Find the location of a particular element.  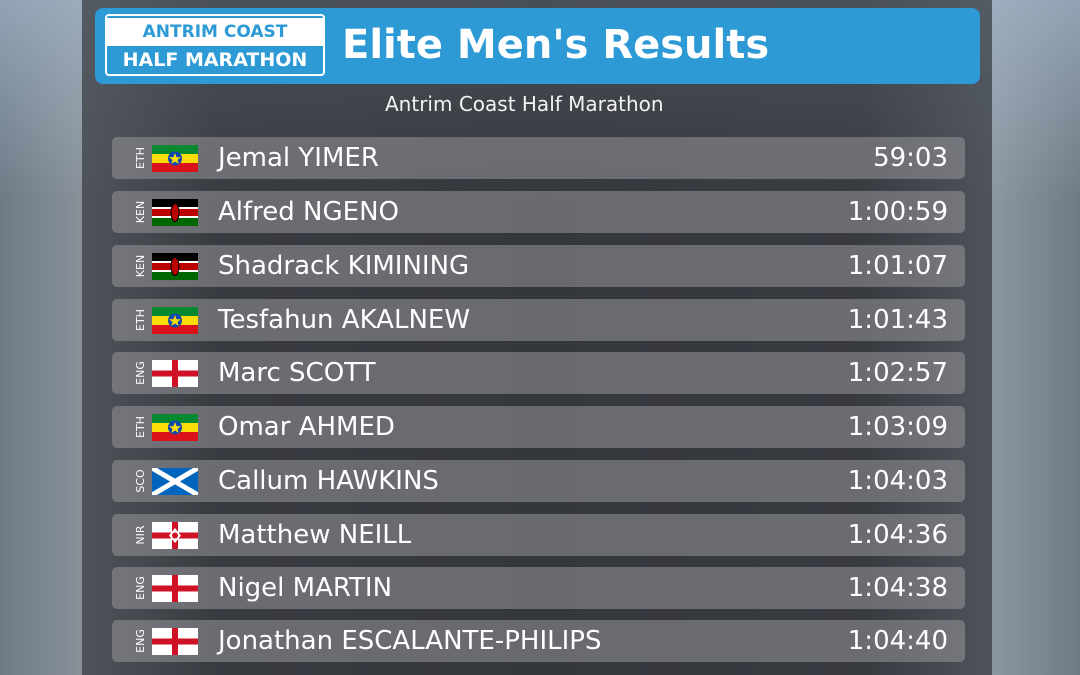

athlete-name: Tesfahun AKALNEW is located at coordinates (344, 320).